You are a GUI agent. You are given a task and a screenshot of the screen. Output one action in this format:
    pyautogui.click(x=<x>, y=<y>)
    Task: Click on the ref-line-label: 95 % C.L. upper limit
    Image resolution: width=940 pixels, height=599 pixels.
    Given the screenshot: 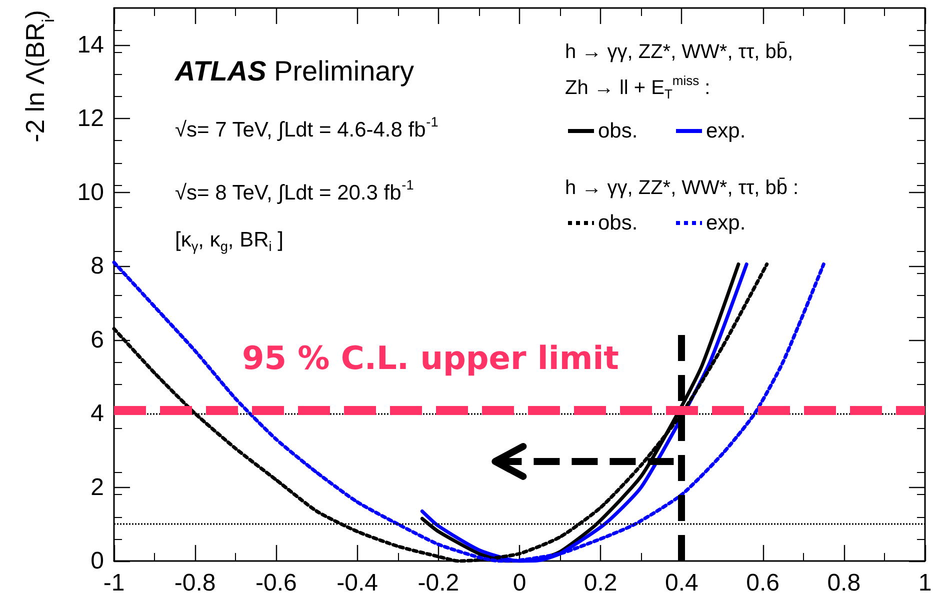 What is the action you would take?
    pyautogui.click(x=430, y=357)
    